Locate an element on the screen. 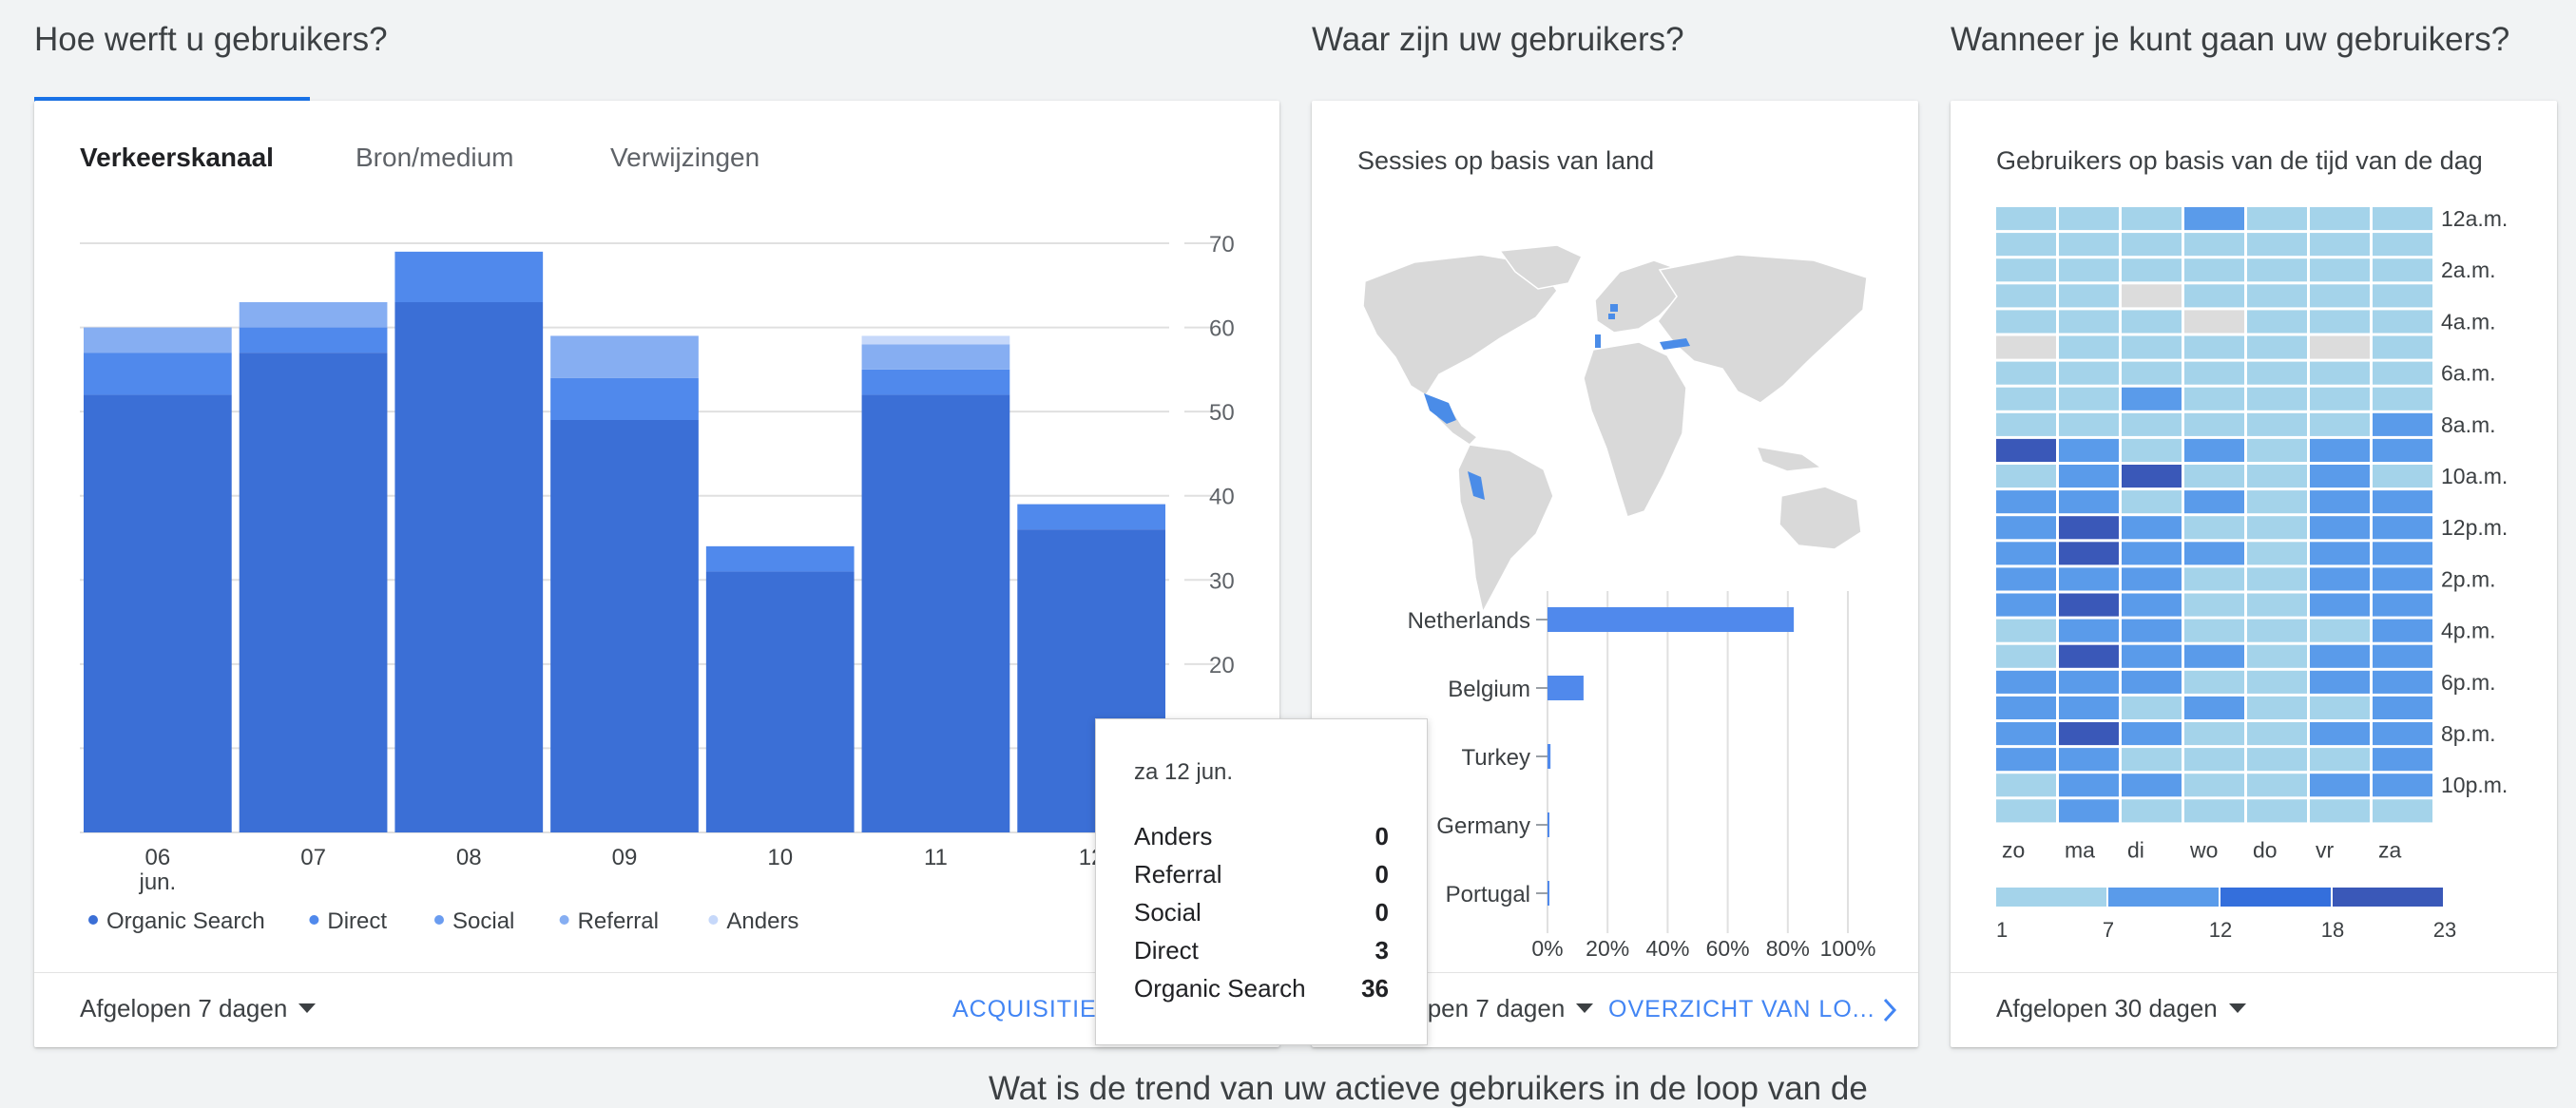 Image resolution: width=2576 pixels, height=1108 pixels. tooltip-row-value: 0 is located at coordinates (1382, 836).